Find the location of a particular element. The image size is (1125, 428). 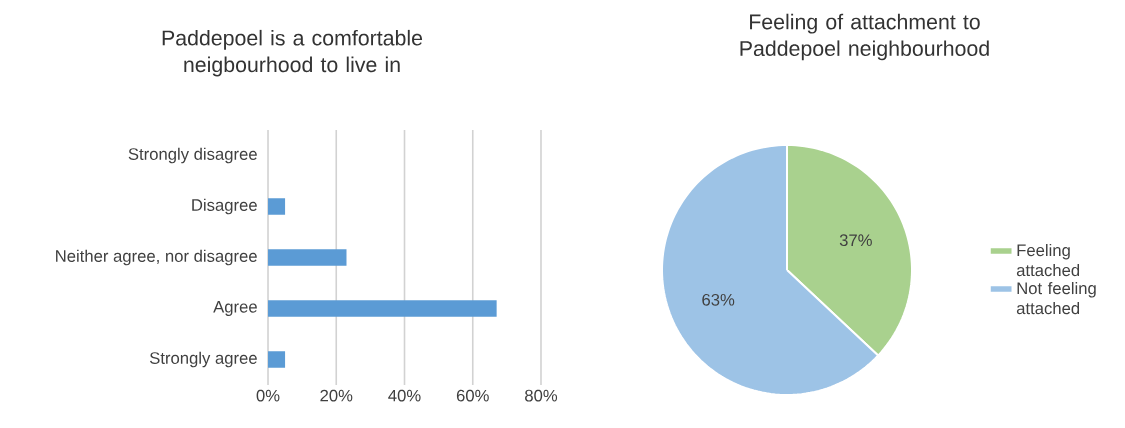

x-tick-label: 0% is located at coordinates (268, 395).